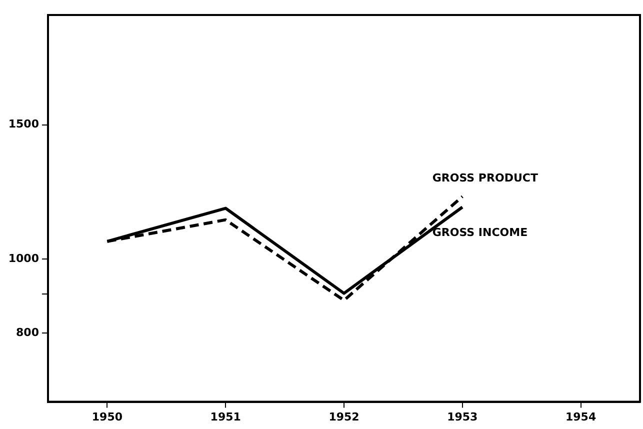 The image size is (643, 429). What do you see at coordinates (225, 417) in the screenshot?
I see `x-tick-label: 1951` at bounding box center [225, 417].